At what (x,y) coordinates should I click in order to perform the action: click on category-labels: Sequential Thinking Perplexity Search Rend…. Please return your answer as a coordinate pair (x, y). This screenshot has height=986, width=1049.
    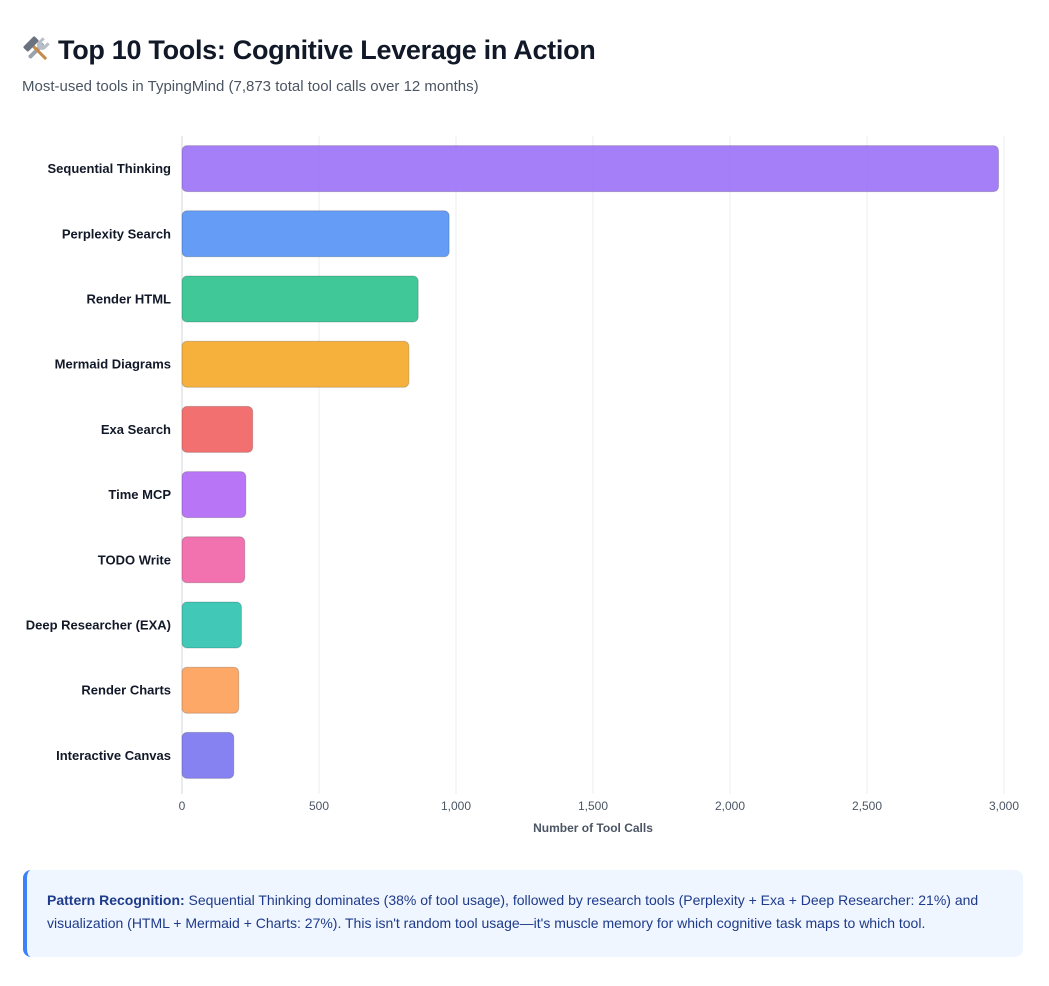
    Looking at the image, I should click on (99, 462).